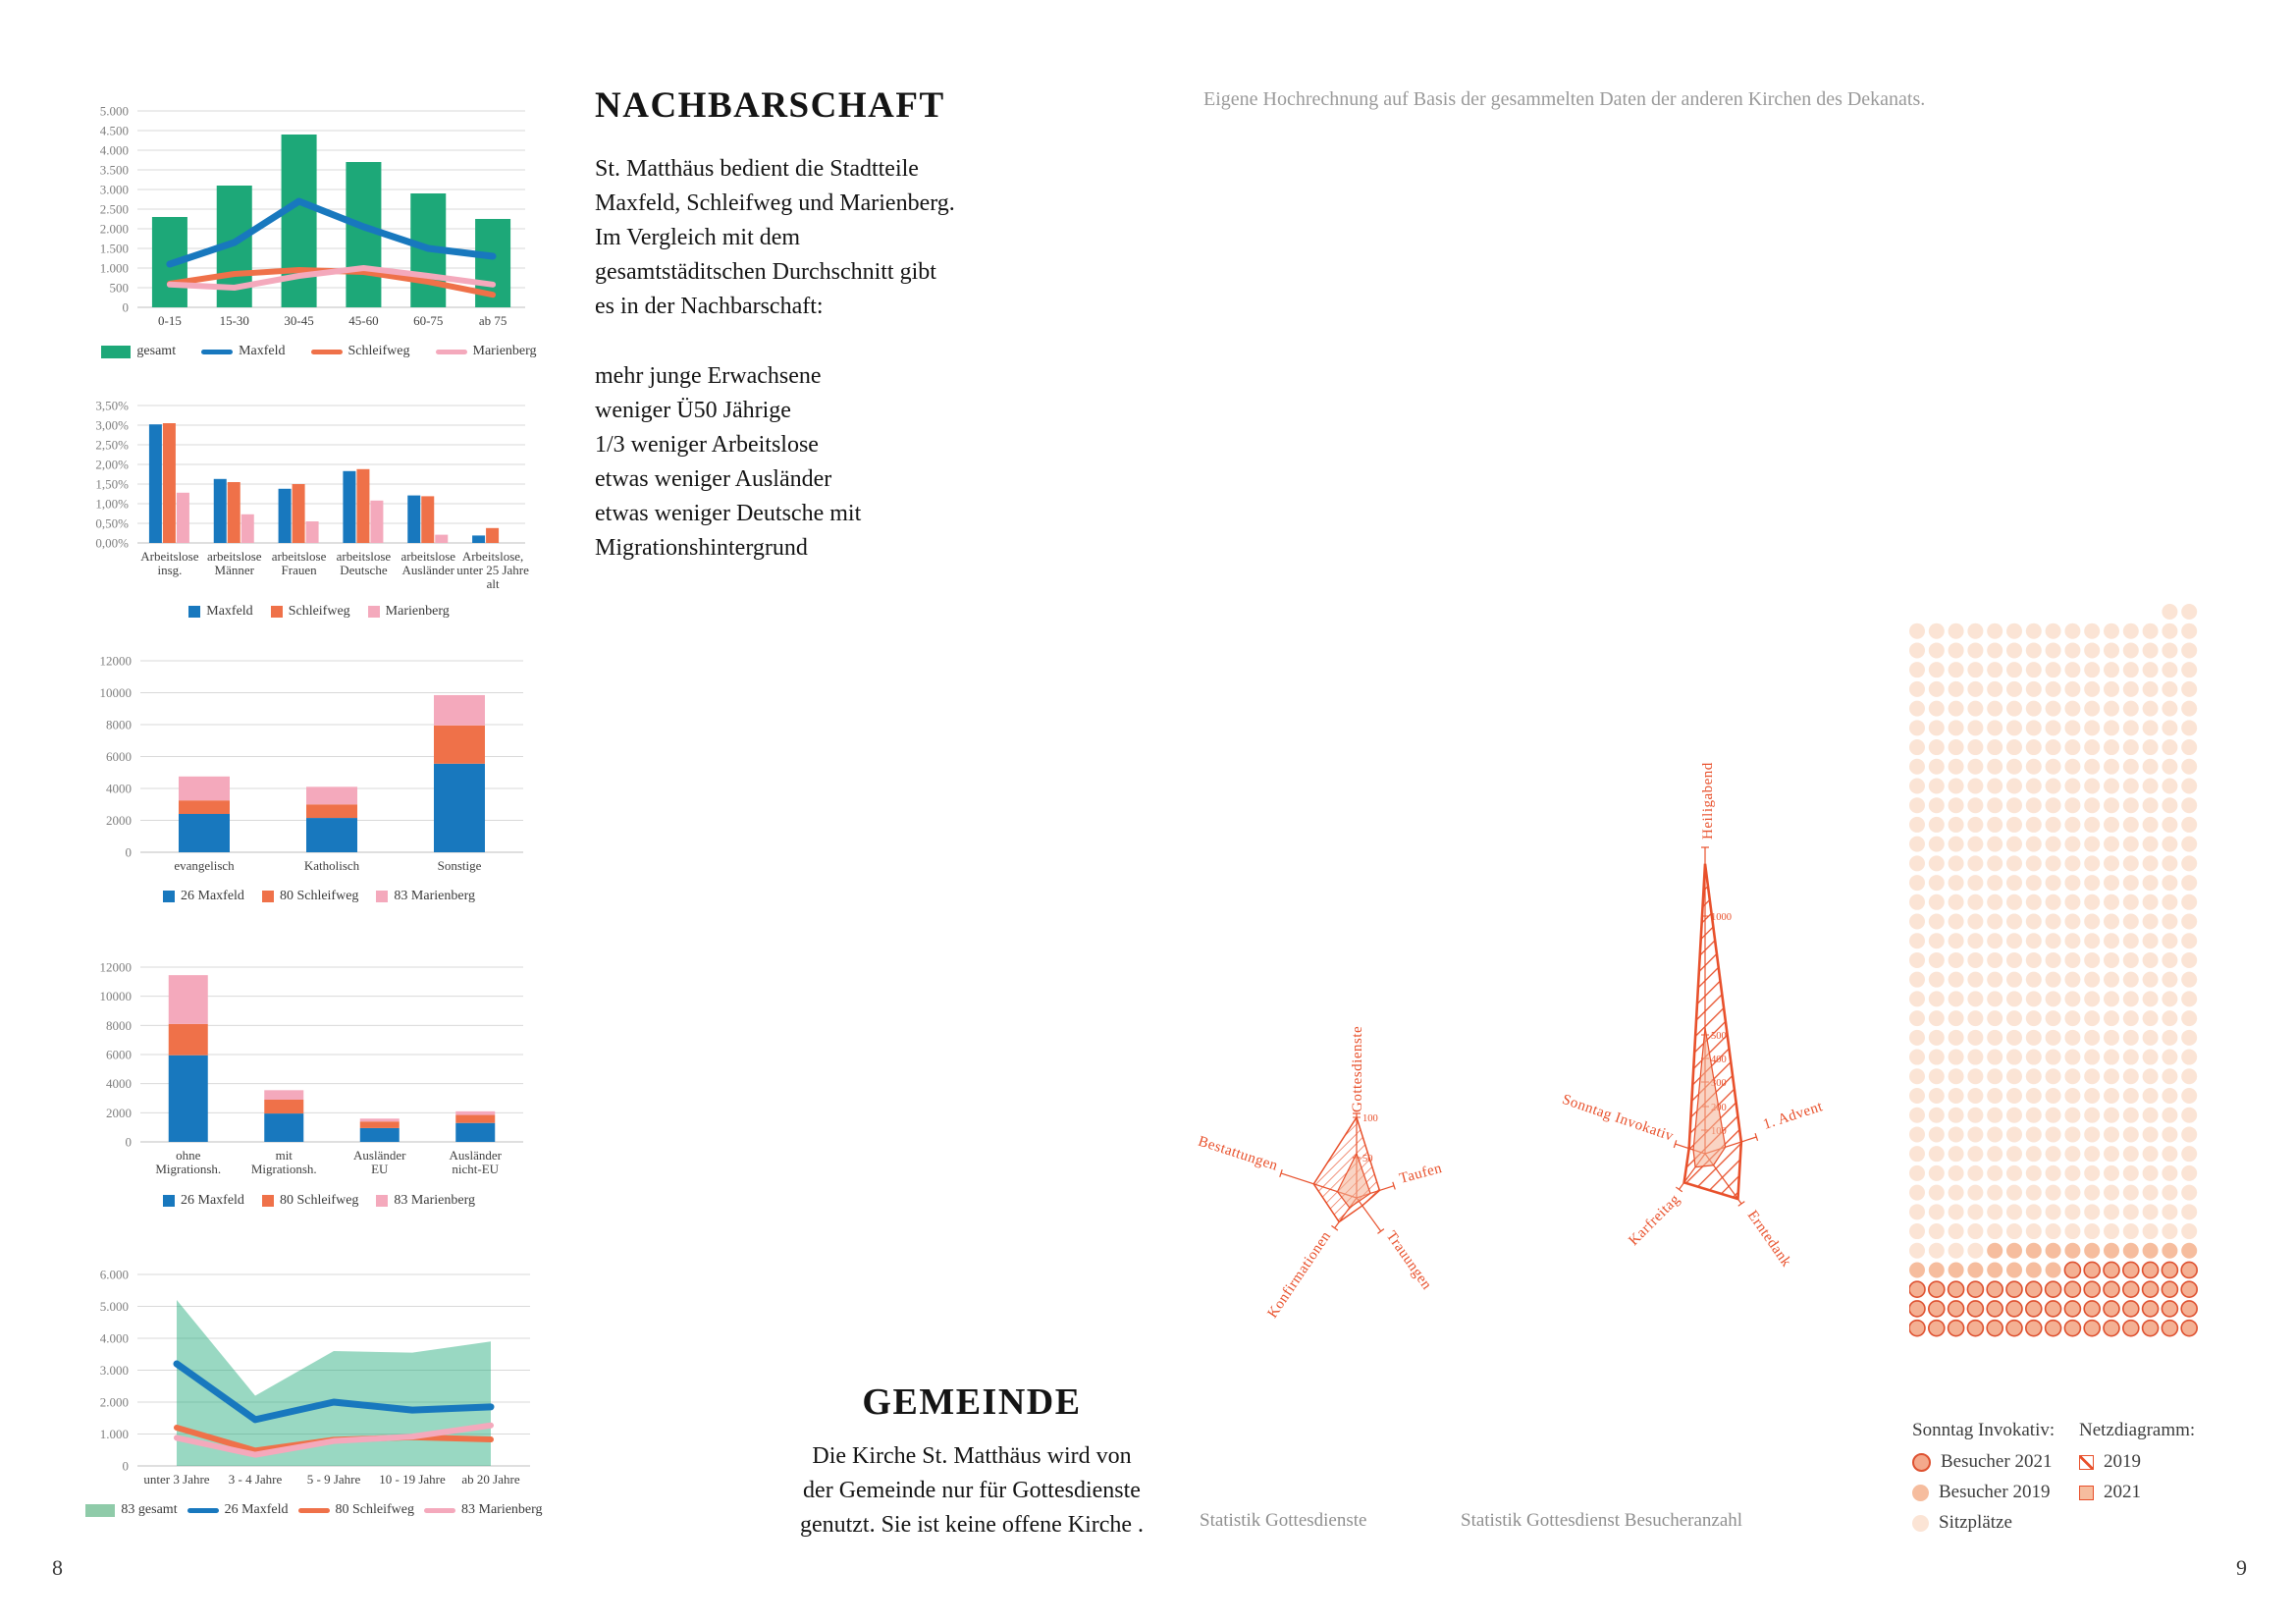 This screenshot has height=1624, width=2296. What do you see at coordinates (364, 570) in the screenshot?
I see `svg-text: Deutsche` at bounding box center [364, 570].